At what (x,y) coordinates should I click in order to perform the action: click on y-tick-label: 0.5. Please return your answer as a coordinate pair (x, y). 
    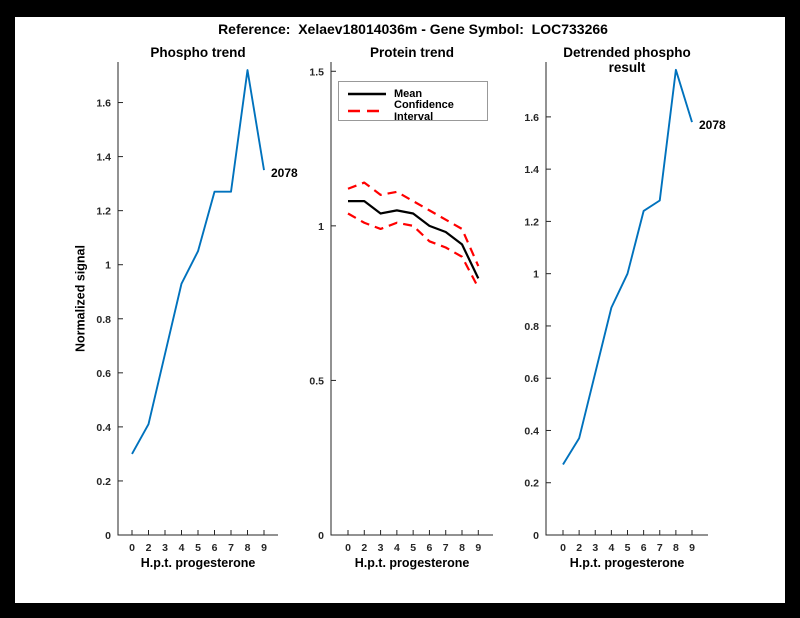
    Looking at the image, I should click on (316, 381).